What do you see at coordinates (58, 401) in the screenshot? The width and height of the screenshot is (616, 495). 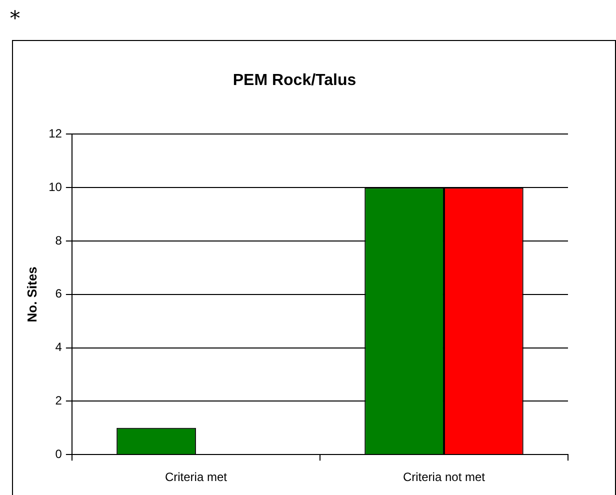 I see `y-tick-label: 2` at bounding box center [58, 401].